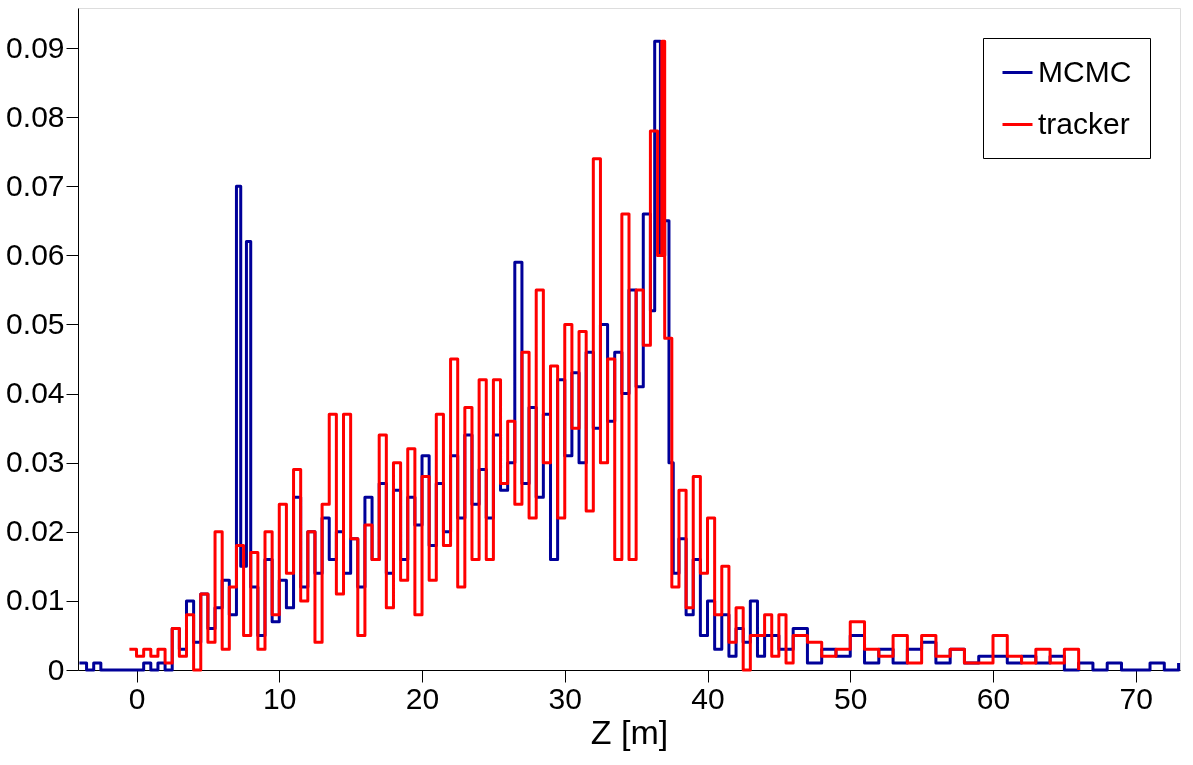 The height and width of the screenshot is (765, 1193). What do you see at coordinates (851, 698) in the screenshot?
I see `x-tick-label: 50` at bounding box center [851, 698].